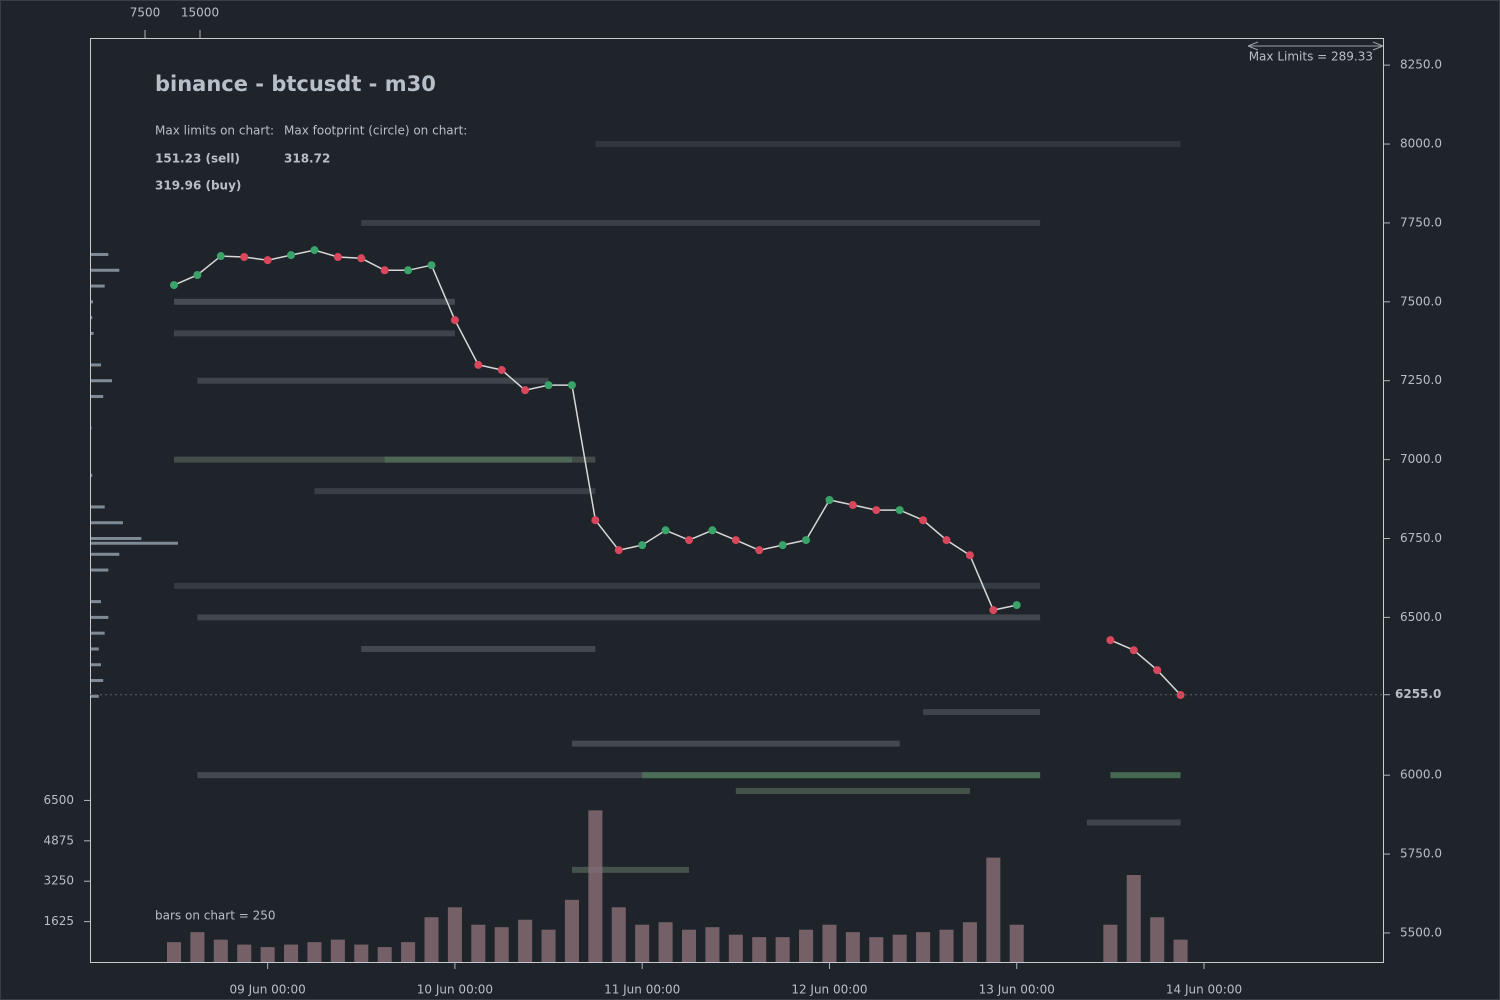 The height and width of the screenshot is (1000, 1500). I want to click on last-price-label: 6255.0, so click(1418, 694).